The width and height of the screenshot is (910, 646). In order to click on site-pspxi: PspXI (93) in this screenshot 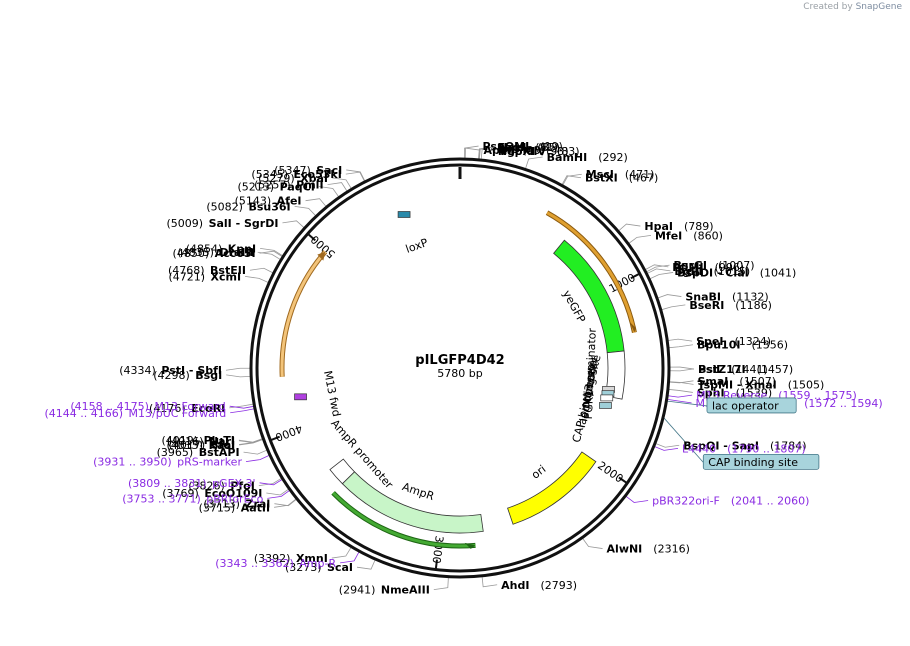, I will do `click(534, 151)`.